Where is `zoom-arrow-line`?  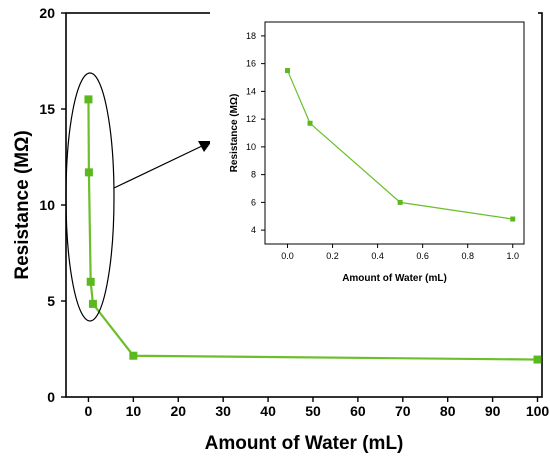
zoom-arrow-line is located at coordinates (158, 167).